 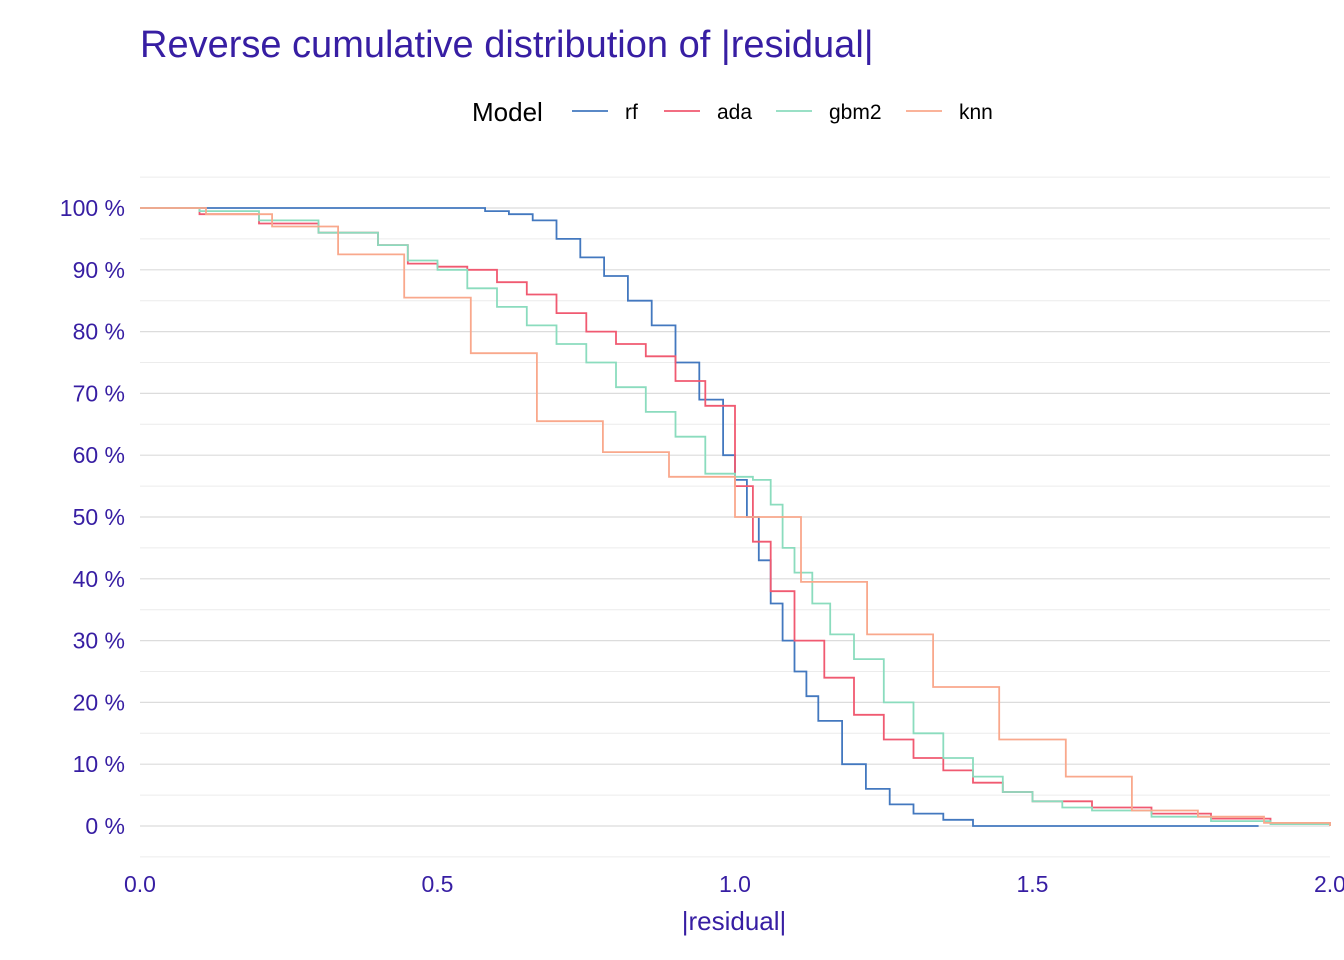 What do you see at coordinates (99, 332) in the screenshot?
I see `y-tick-label: 80 %` at bounding box center [99, 332].